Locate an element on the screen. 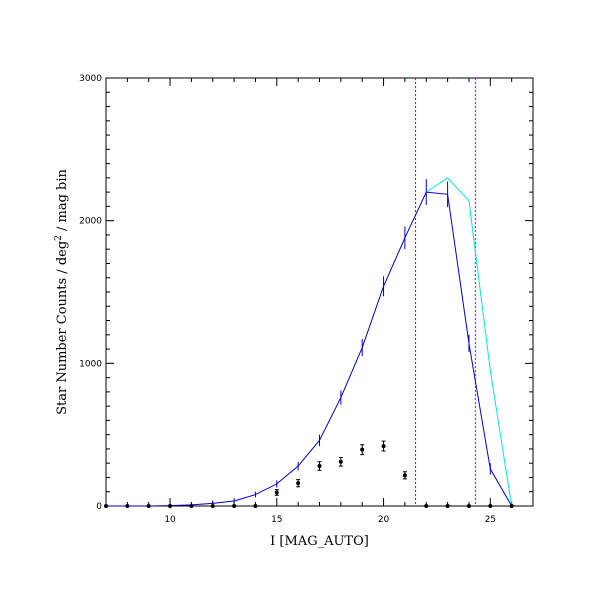 The height and width of the screenshot is (611, 611). y-axis-label-rest: / mag bin is located at coordinates (62, 201).